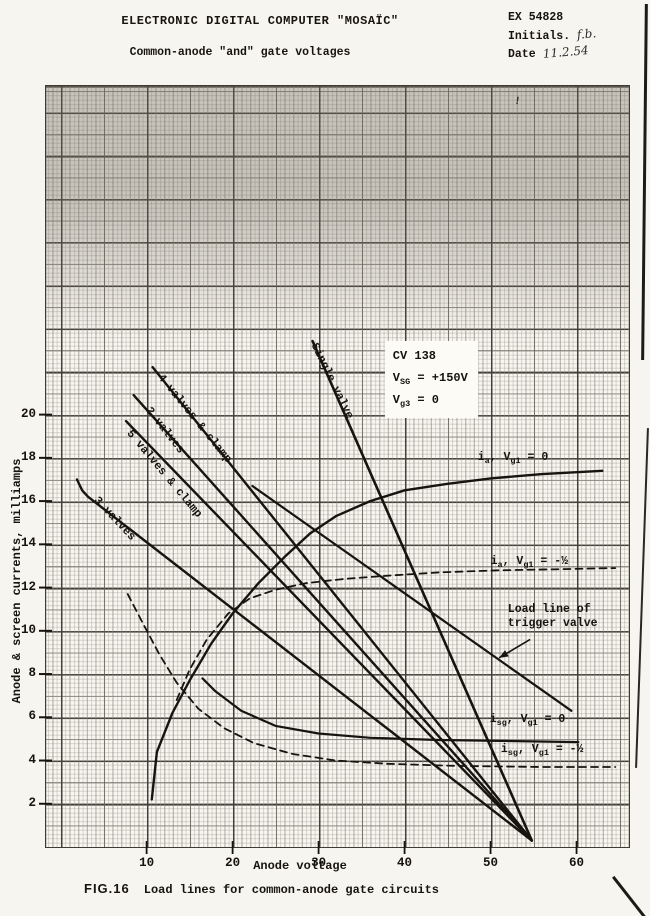  Describe the element at coordinates (32, 673) in the screenshot. I see `y-tick-label: 8` at that location.